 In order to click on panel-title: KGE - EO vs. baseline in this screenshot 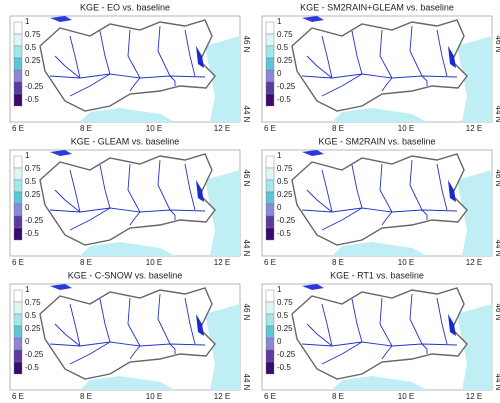, I will do `click(125, 7)`.